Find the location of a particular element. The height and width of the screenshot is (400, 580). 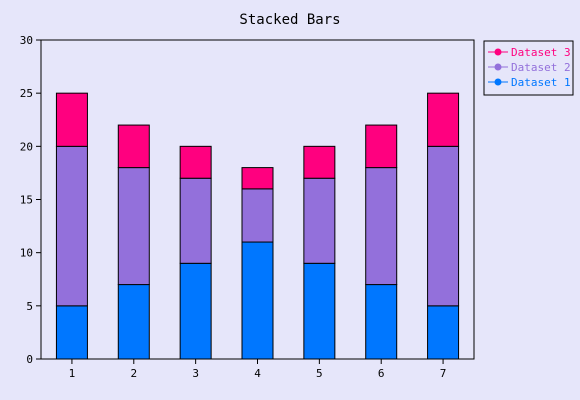

x-tick-label: 1 is located at coordinates (72, 373).